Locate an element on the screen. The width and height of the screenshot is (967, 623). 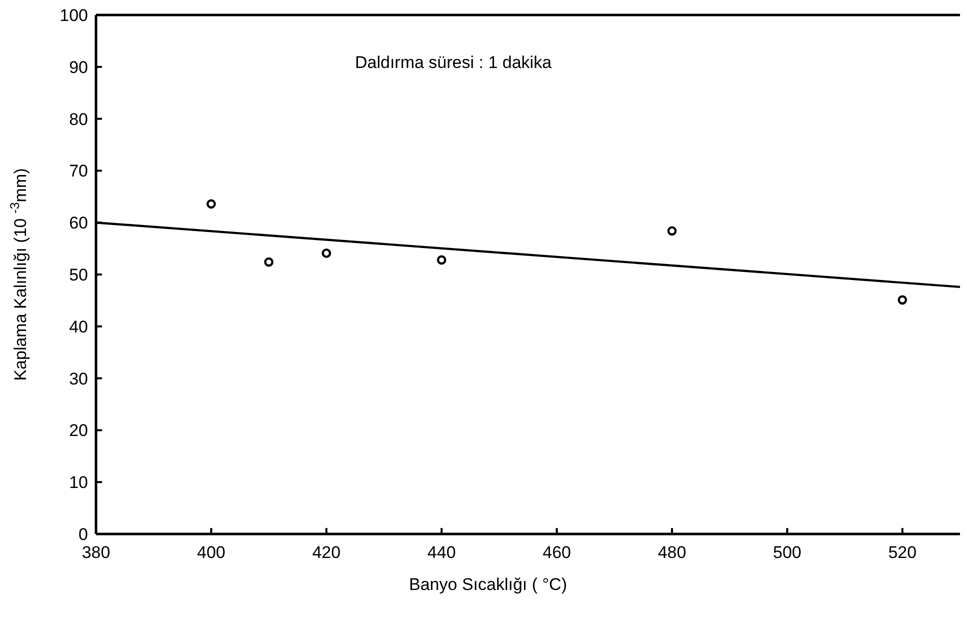
y-tick-label: 10 is located at coordinates (78, 482).